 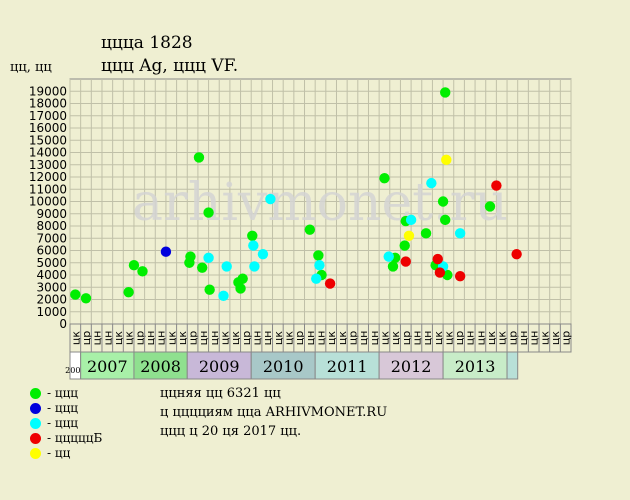 What do you see at coordinates (75, 370) in the screenshot?
I see `year-label: 2006` at bounding box center [75, 370].